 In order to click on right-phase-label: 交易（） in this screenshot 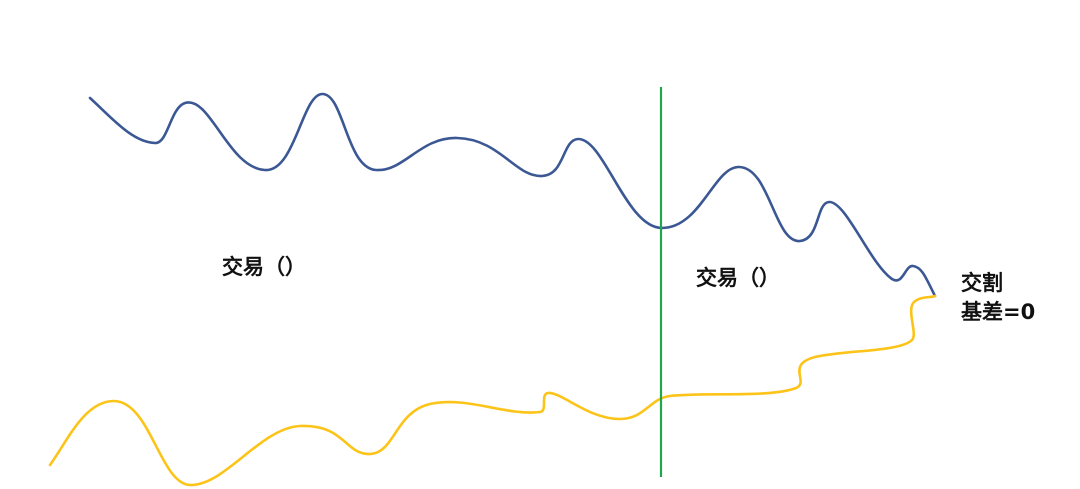, I will do `click(738, 278)`.